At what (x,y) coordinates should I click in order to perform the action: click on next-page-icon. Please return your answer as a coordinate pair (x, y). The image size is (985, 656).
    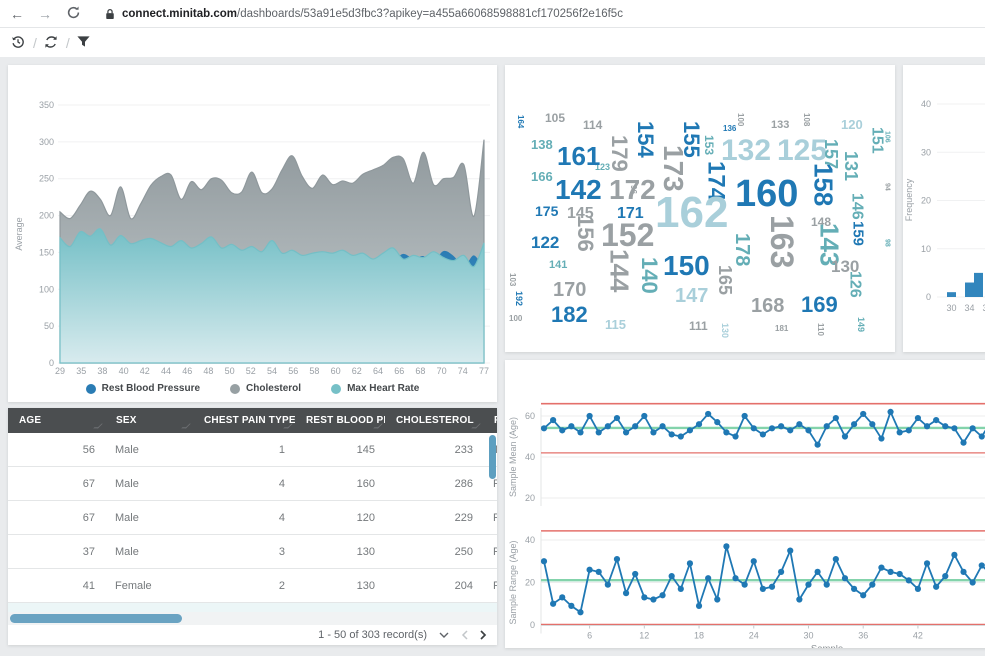
    Looking at the image, I should click on (483, 635).